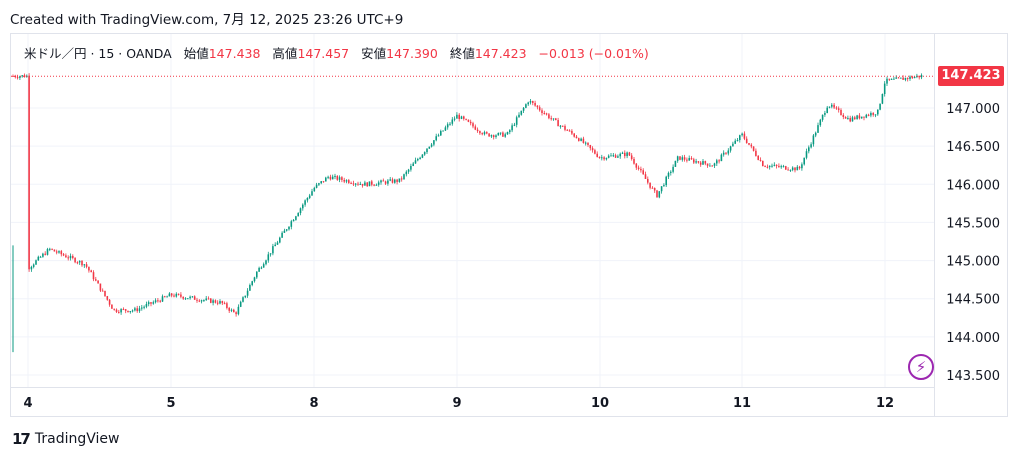 The width and height of the screenshot is (1024, 460). What do you see at coordinates (973, 300) in the screenshot?
I see `price-tick-label: 144.500` at bounding box center [973, 300].